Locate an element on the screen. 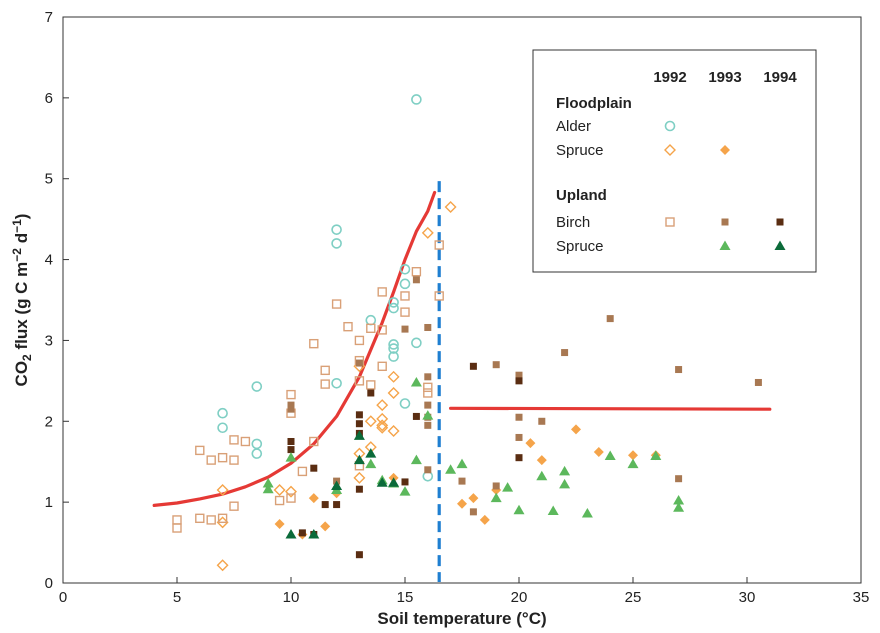 The image size is (880, 633). y-tick-label: 6 is located at coordinates (49, 98).